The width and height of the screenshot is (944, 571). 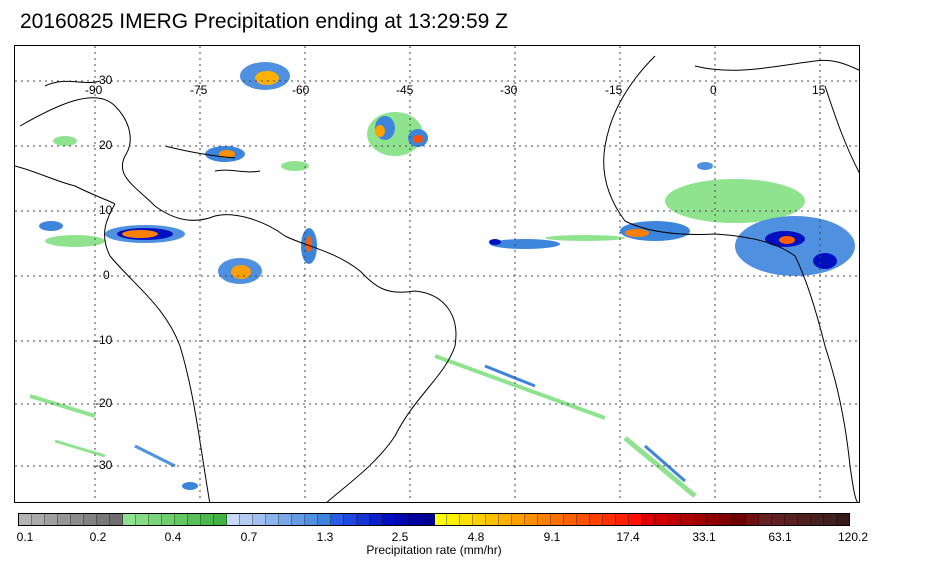 What do you see at coordinates (776, 65) in the screenshot?
I see `mediterranean-coast` at bounding box center [776, 65].